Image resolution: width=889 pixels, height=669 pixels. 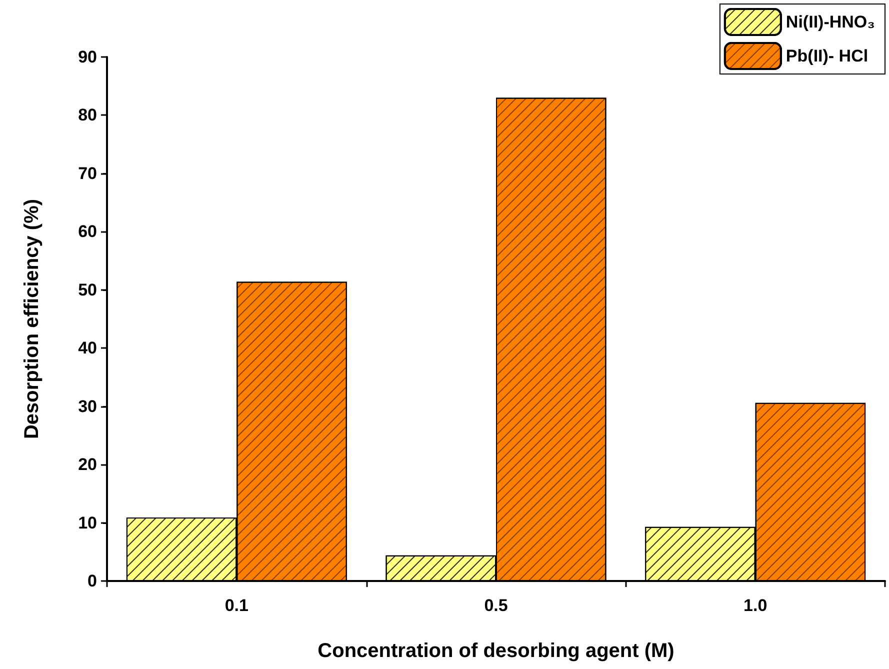 I want to click on y-tick-label: 40, so click(x=87, y=348).